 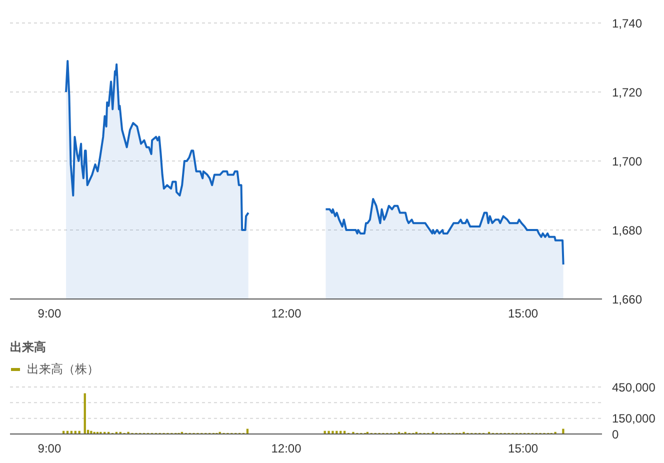 What do you see at coordinates (28, 347) in the screenshot?
I see `chart-title: 出来高` at bounding box center [28, 347].